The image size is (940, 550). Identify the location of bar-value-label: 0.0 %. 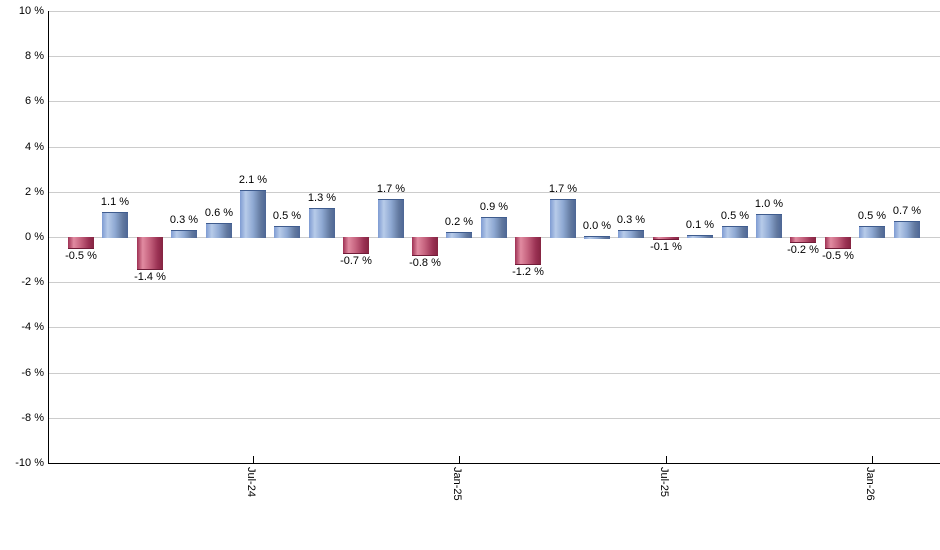
(597, 226).